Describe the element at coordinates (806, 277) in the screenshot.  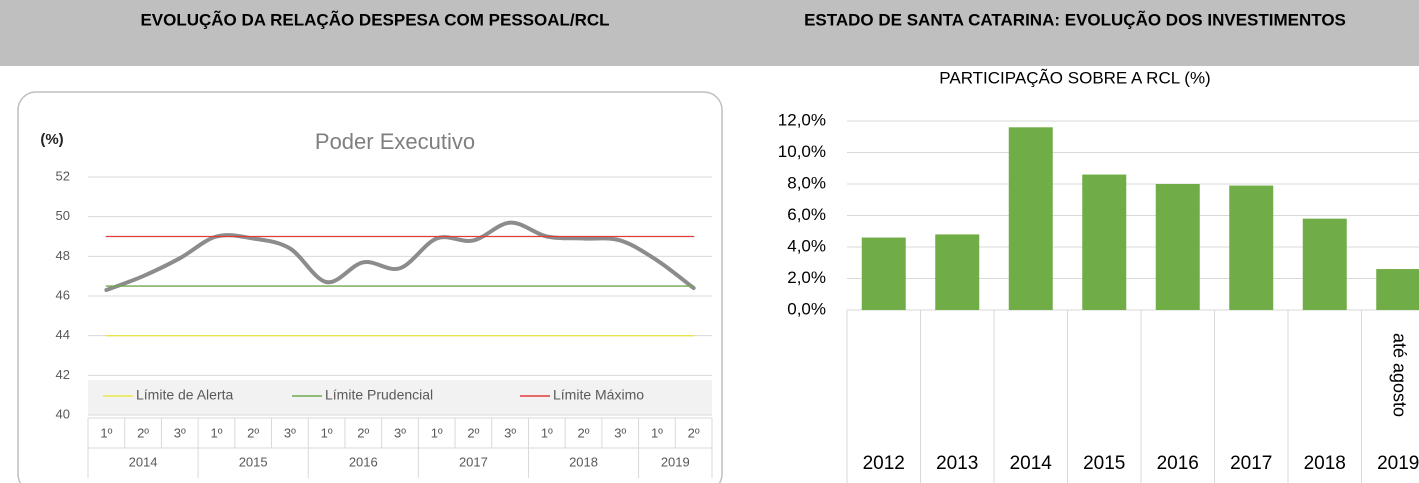
I see `y-tick-label: 2,0%` at that location.